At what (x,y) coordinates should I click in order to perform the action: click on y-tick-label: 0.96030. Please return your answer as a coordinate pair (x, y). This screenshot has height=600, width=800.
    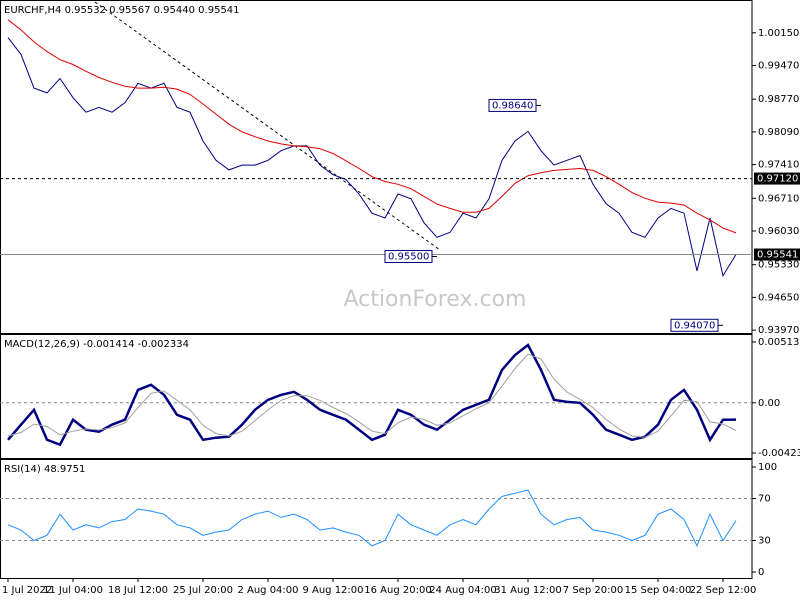
    Looking at the image, I should click on (778, 231).